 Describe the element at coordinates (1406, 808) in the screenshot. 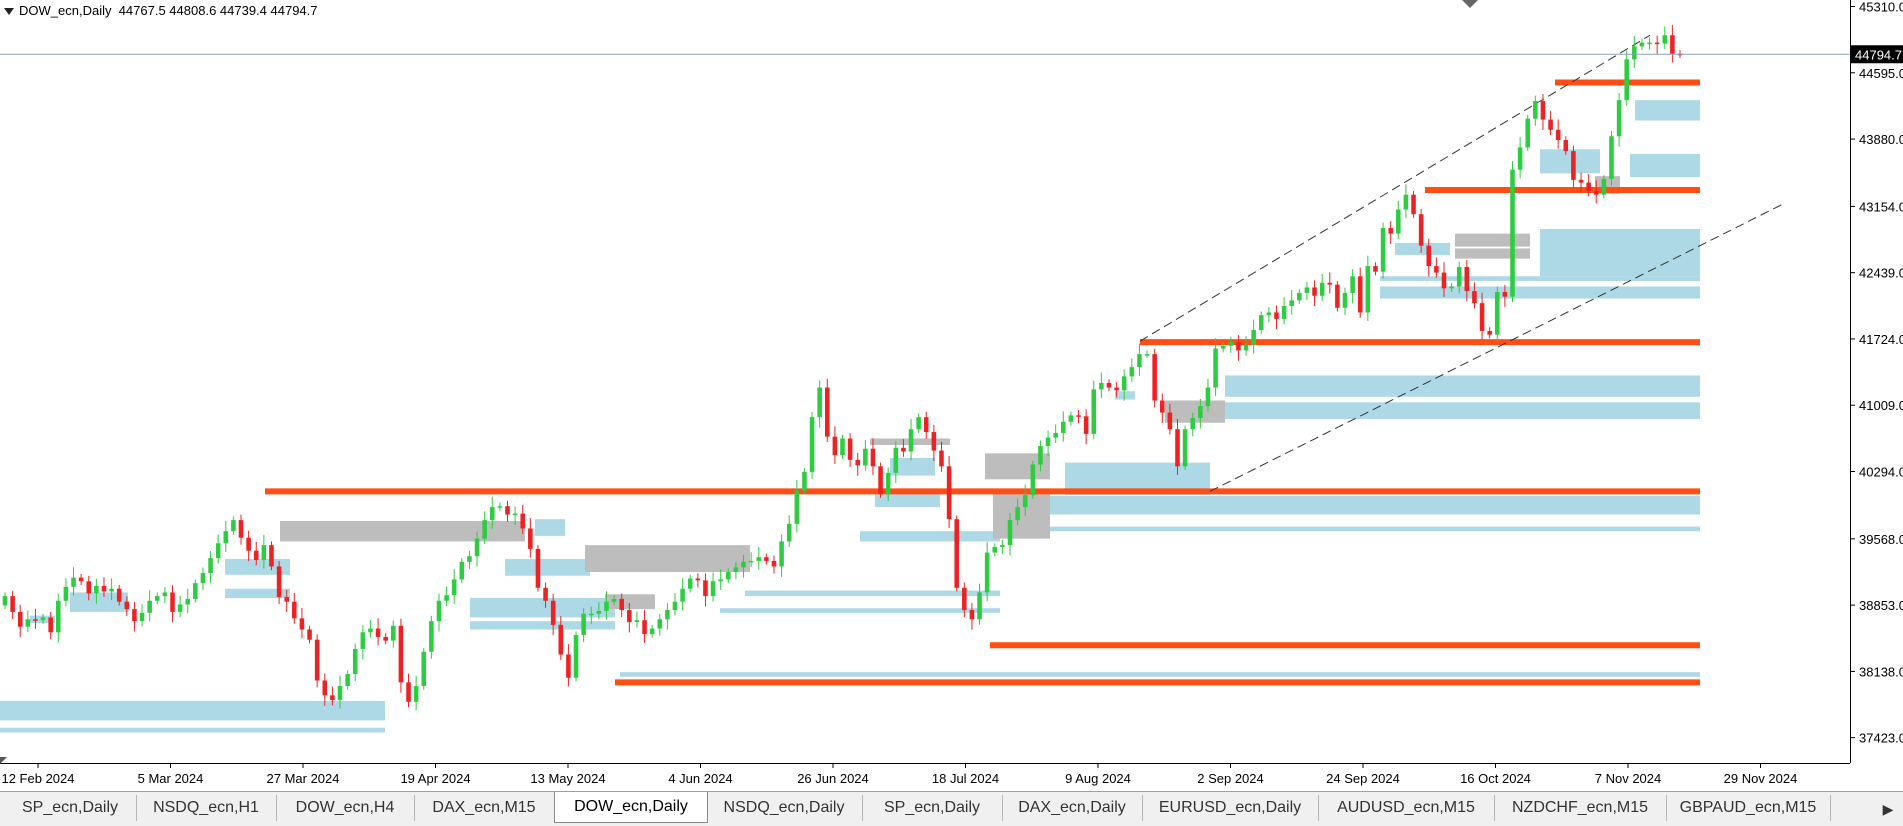

I see `tab-audusd-ecn-m15: AUDUSD_ecn,M15` at that location.